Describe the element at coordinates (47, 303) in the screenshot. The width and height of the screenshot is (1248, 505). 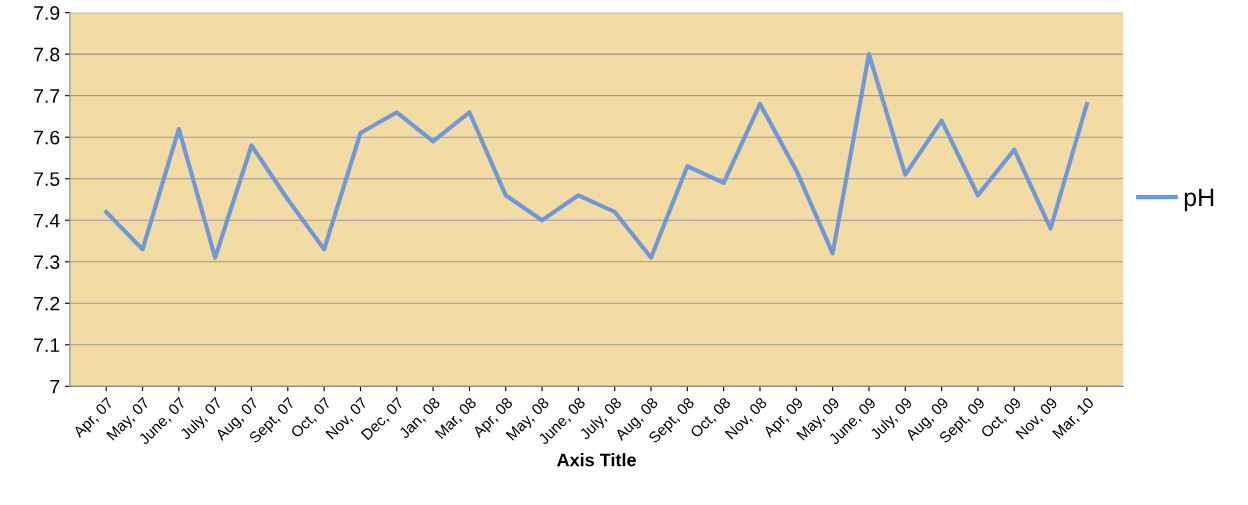
I see `y-tick-label: 7.2` at that location.